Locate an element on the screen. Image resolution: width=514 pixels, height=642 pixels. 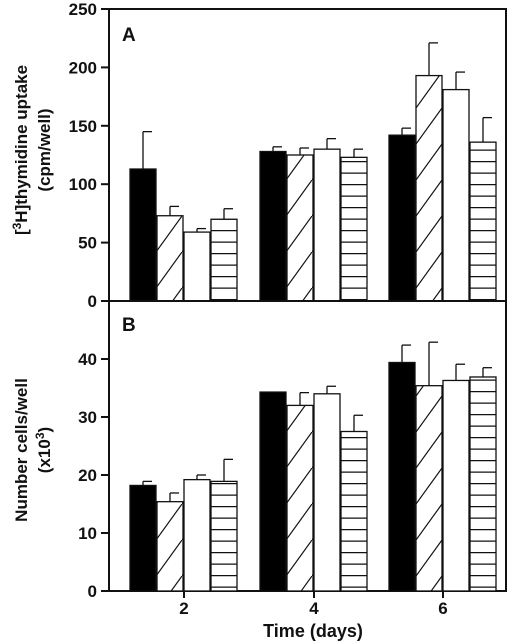
x-tick-label: 4 is located at coordinates (314, 608).